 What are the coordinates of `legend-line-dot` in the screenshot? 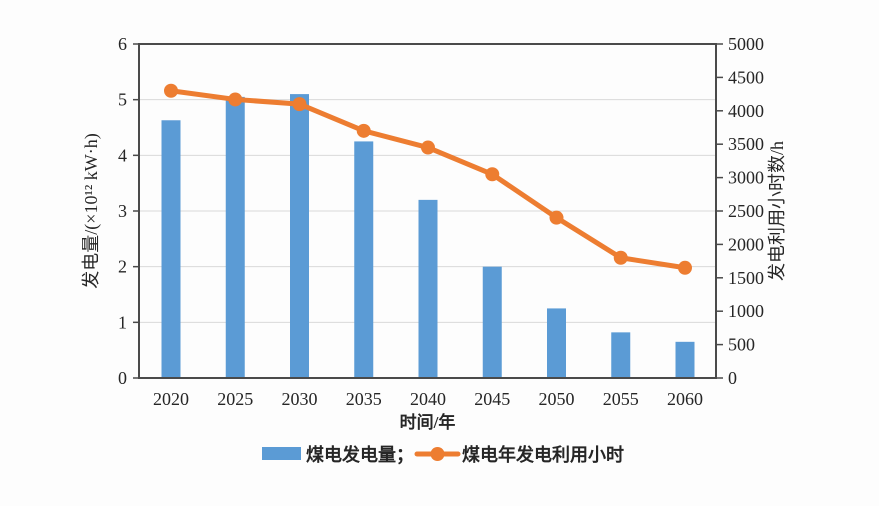 It's located at (437, 454).